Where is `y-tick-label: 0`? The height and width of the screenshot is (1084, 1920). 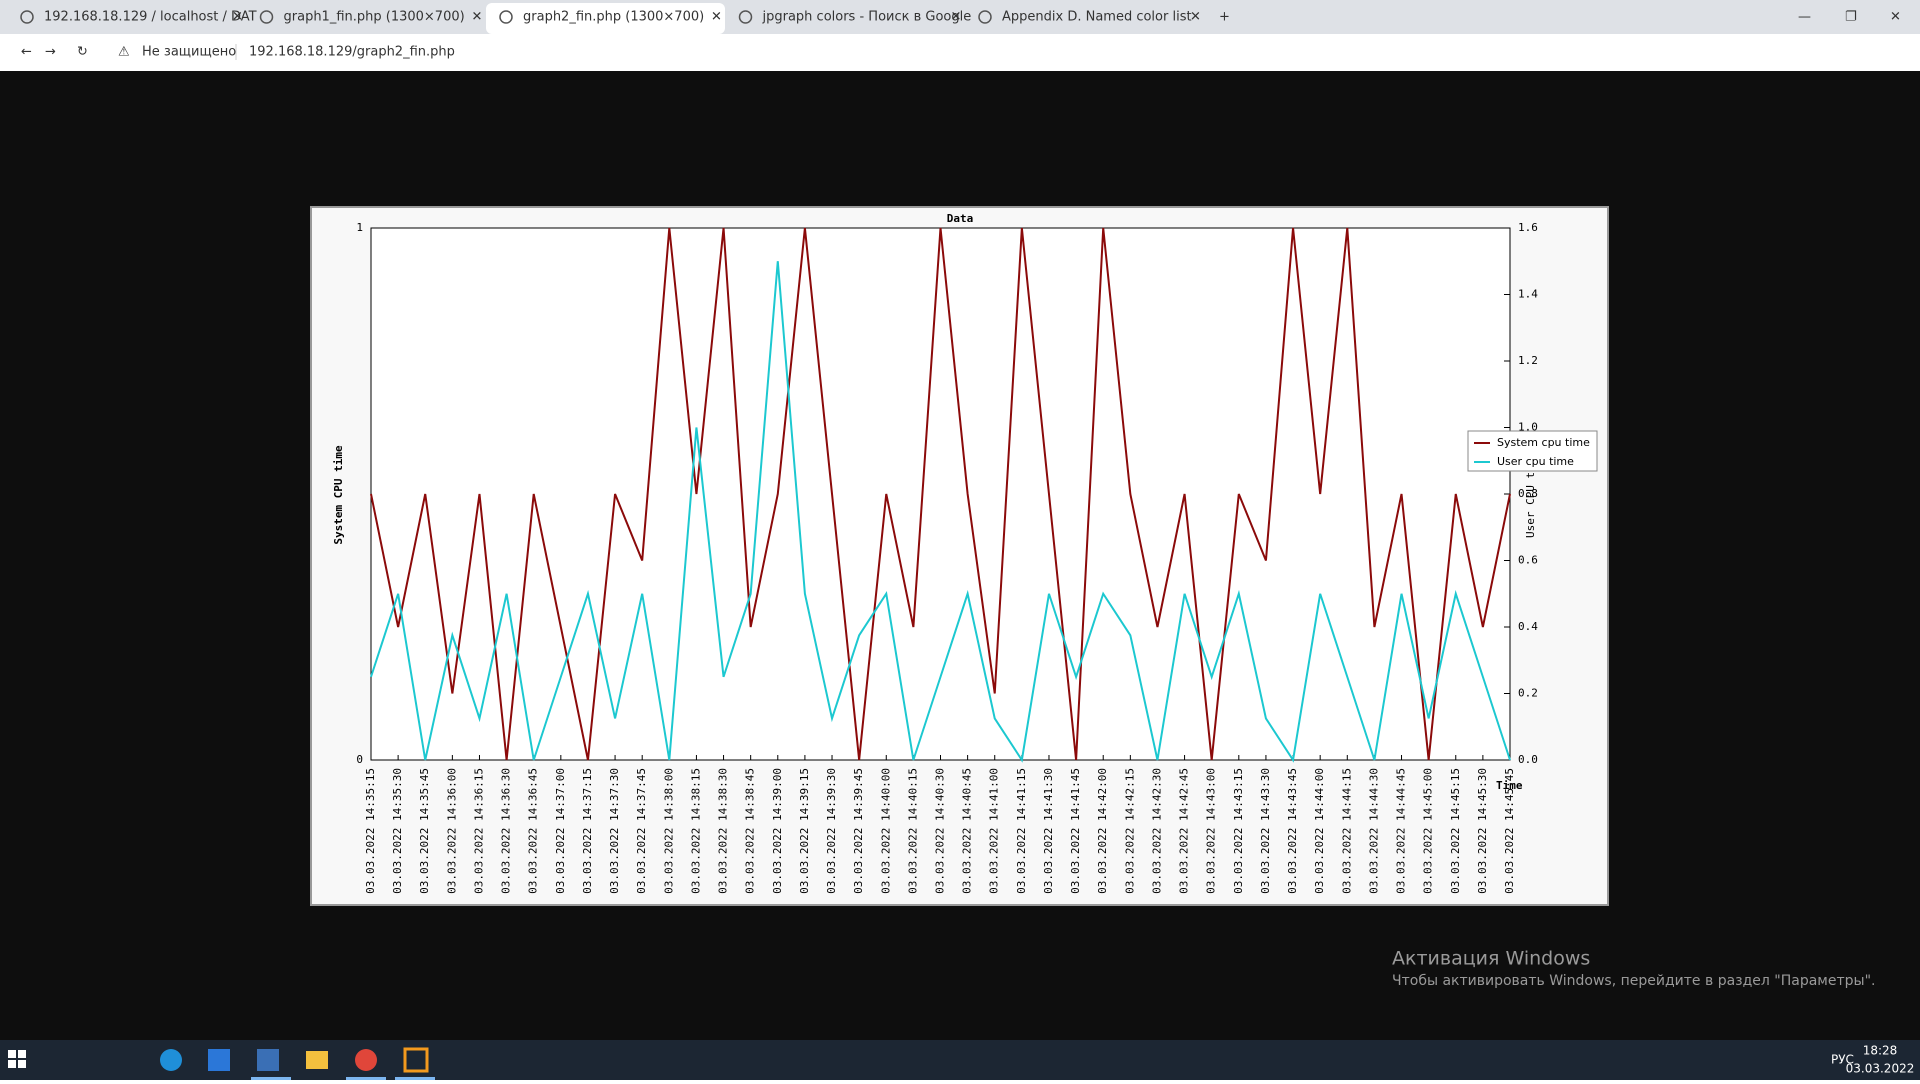
y-tick-label: 0 is located at coordinates (359, 759).